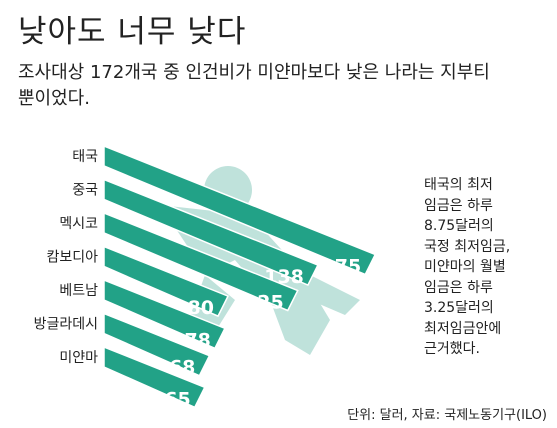 Image resolution: width=557 pixels, height=428 pixels. I want to click on title: 낮아도 너무 낮다, so click(132, 32).